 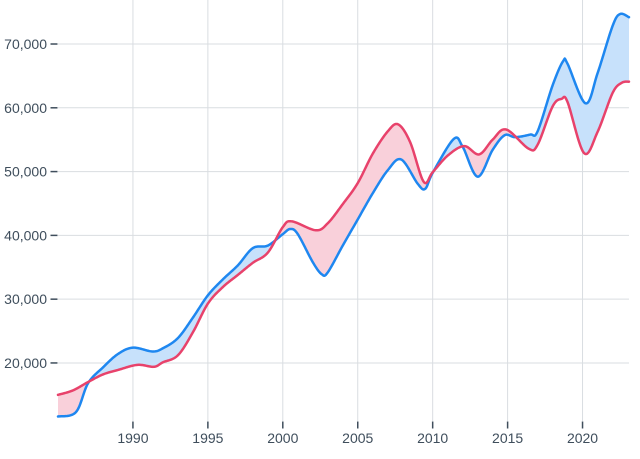 What do you see at coordinates (25, 108) in the screenshot?
I see `y-tick-label: 60,000` at bounding box center [25, 108].